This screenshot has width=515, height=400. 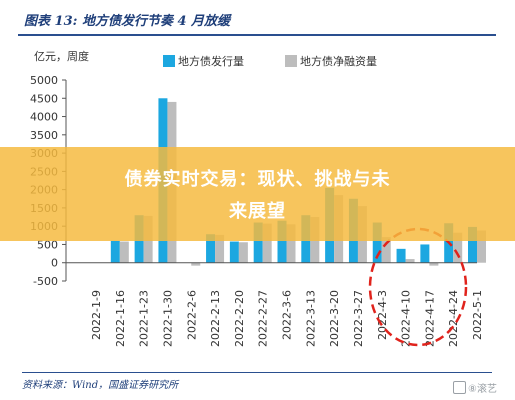 What do you see at coordinates (418, 287) in the screenshot?
I see `annotation-circle` at bounding box center [418, 287].